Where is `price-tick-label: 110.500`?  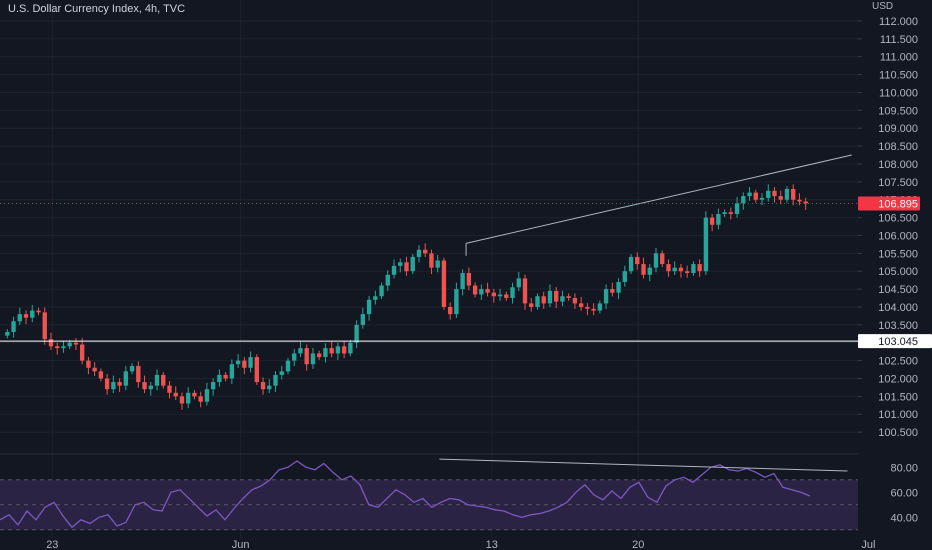 price-tick-label: 110.500 is located at coordinates (898, 76).